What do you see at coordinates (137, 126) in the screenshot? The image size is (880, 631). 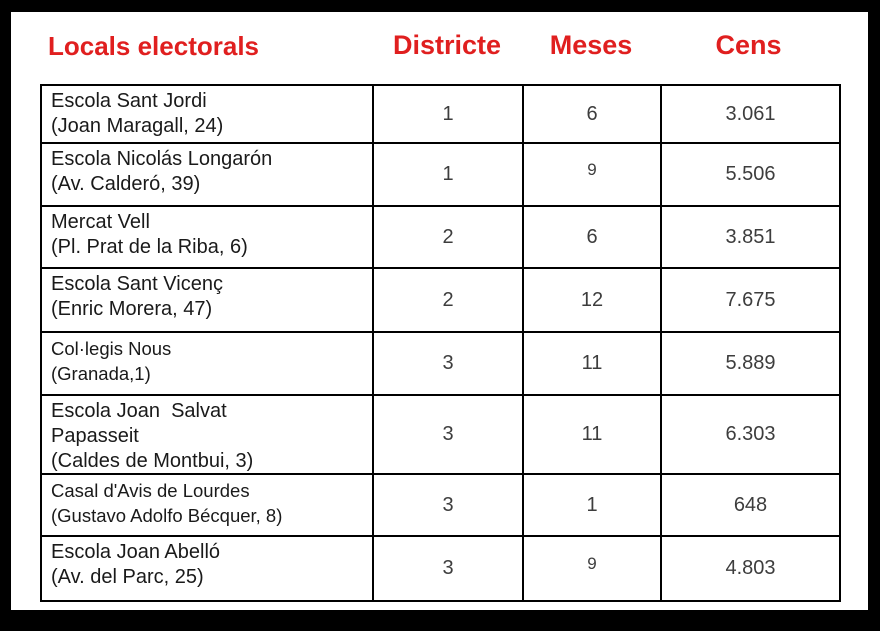 I see `local-address: (Joan Maragall, 24)` at bounding box center [137, 126].